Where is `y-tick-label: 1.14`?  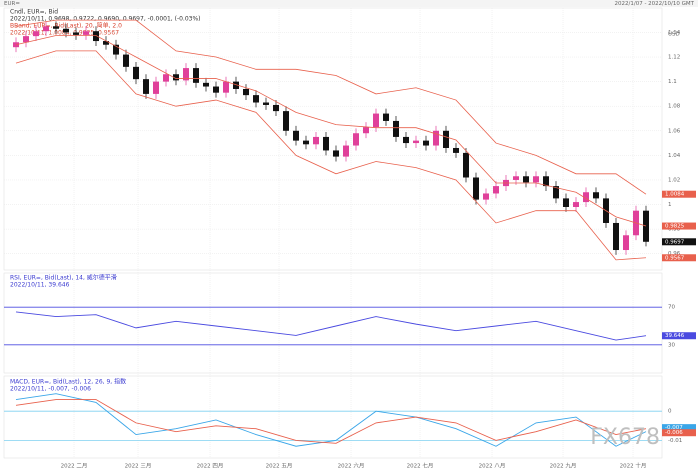
y-tick-label: 1.14 is located at coordinates (674, 33).